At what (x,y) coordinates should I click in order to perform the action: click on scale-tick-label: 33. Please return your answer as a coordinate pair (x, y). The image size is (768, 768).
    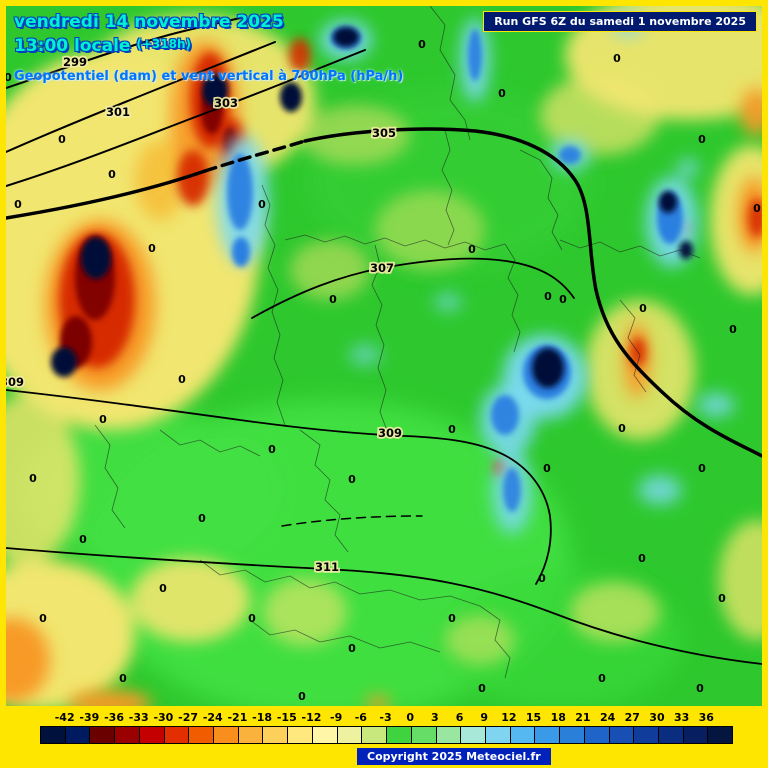
    Looking at the image, I should click on (681, 717).